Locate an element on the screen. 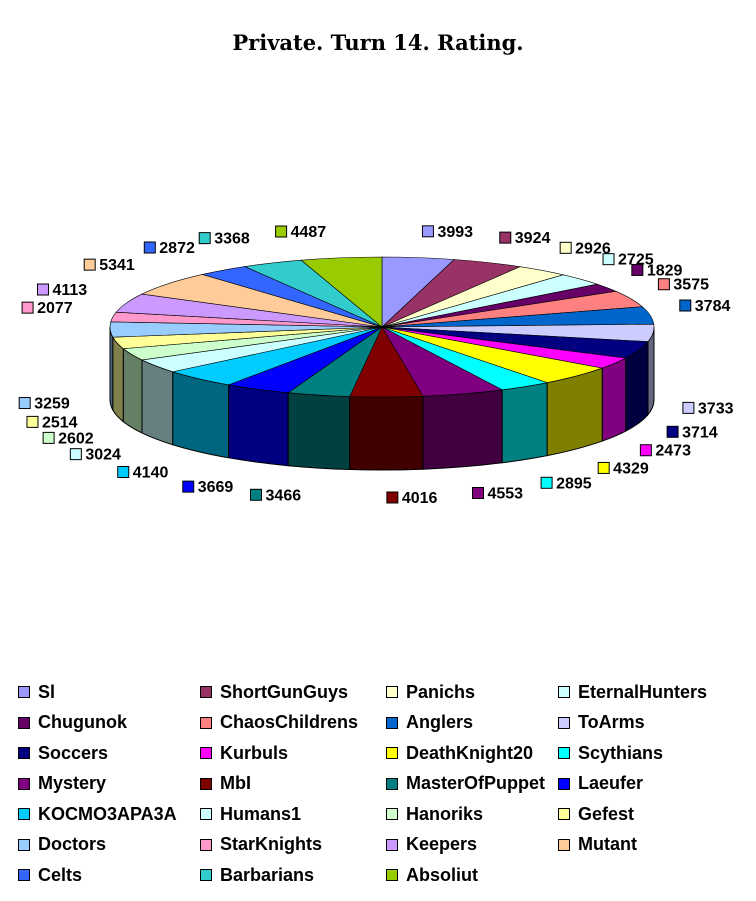 This screenshot has width=756, height=901. data-label-value: 3575 is located at coordinates (691, 285).